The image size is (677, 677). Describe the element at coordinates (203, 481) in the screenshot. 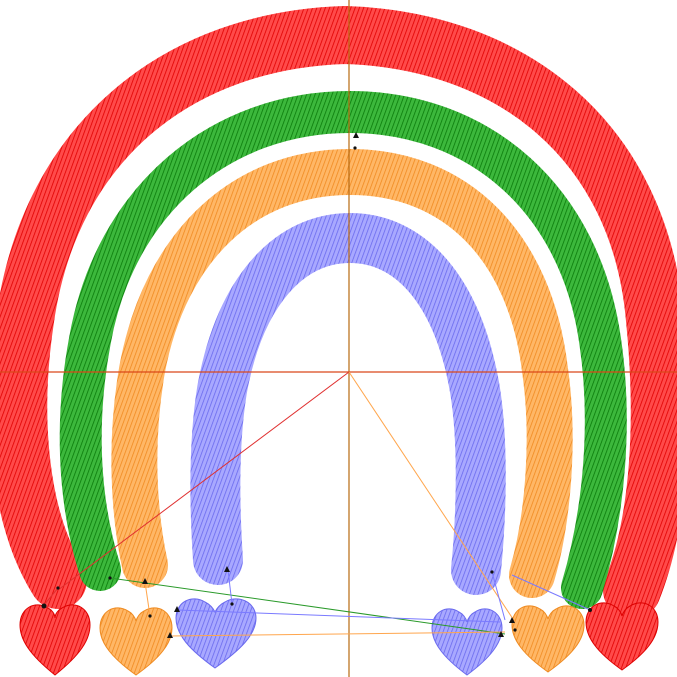

I see `jump-red-center` at that location.